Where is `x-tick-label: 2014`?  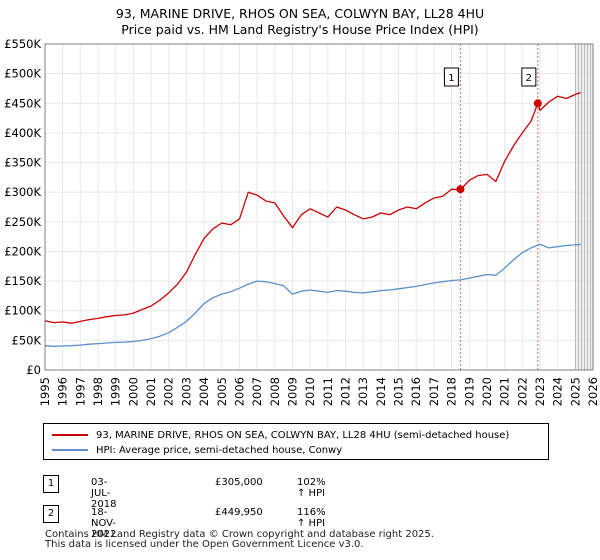 x-tick-label: 2014 is located at coordinates (381, 391).